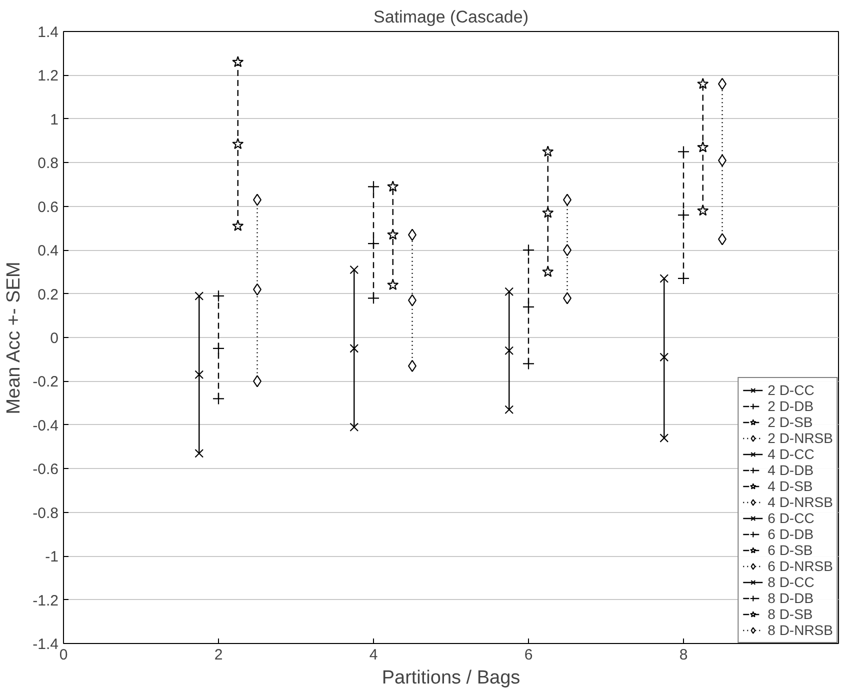  I want to click on y-tick-label: 1, so click(54, 119).